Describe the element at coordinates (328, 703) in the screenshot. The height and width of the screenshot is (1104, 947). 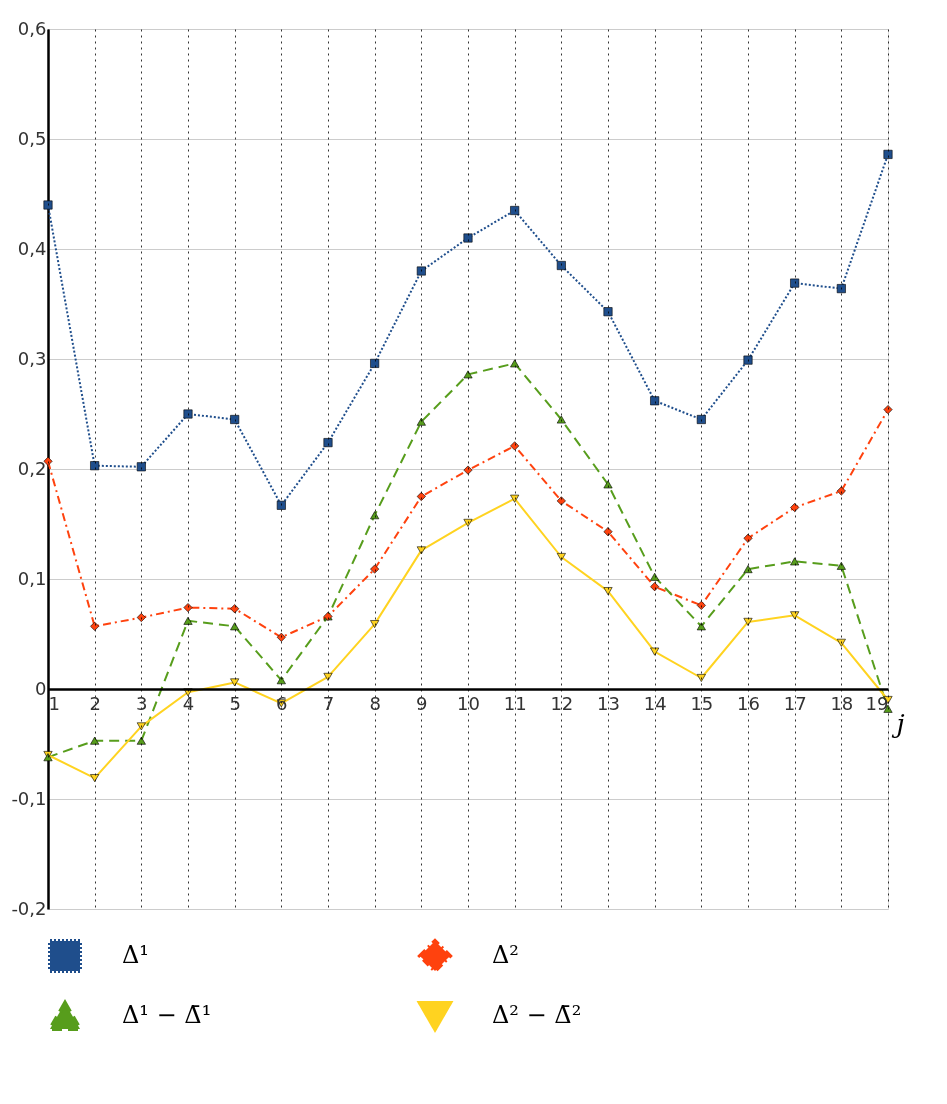
I see `x-tick-label: 7` at that location.